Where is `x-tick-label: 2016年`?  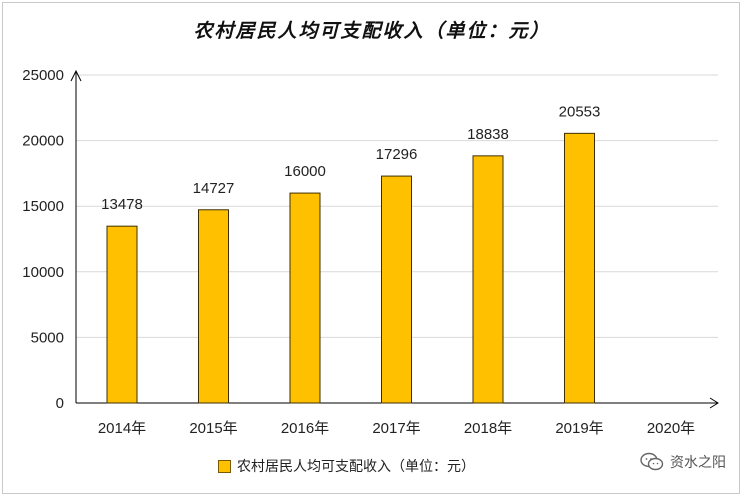
x-tick-label: 2016年 is located at coordinates (305, 428).